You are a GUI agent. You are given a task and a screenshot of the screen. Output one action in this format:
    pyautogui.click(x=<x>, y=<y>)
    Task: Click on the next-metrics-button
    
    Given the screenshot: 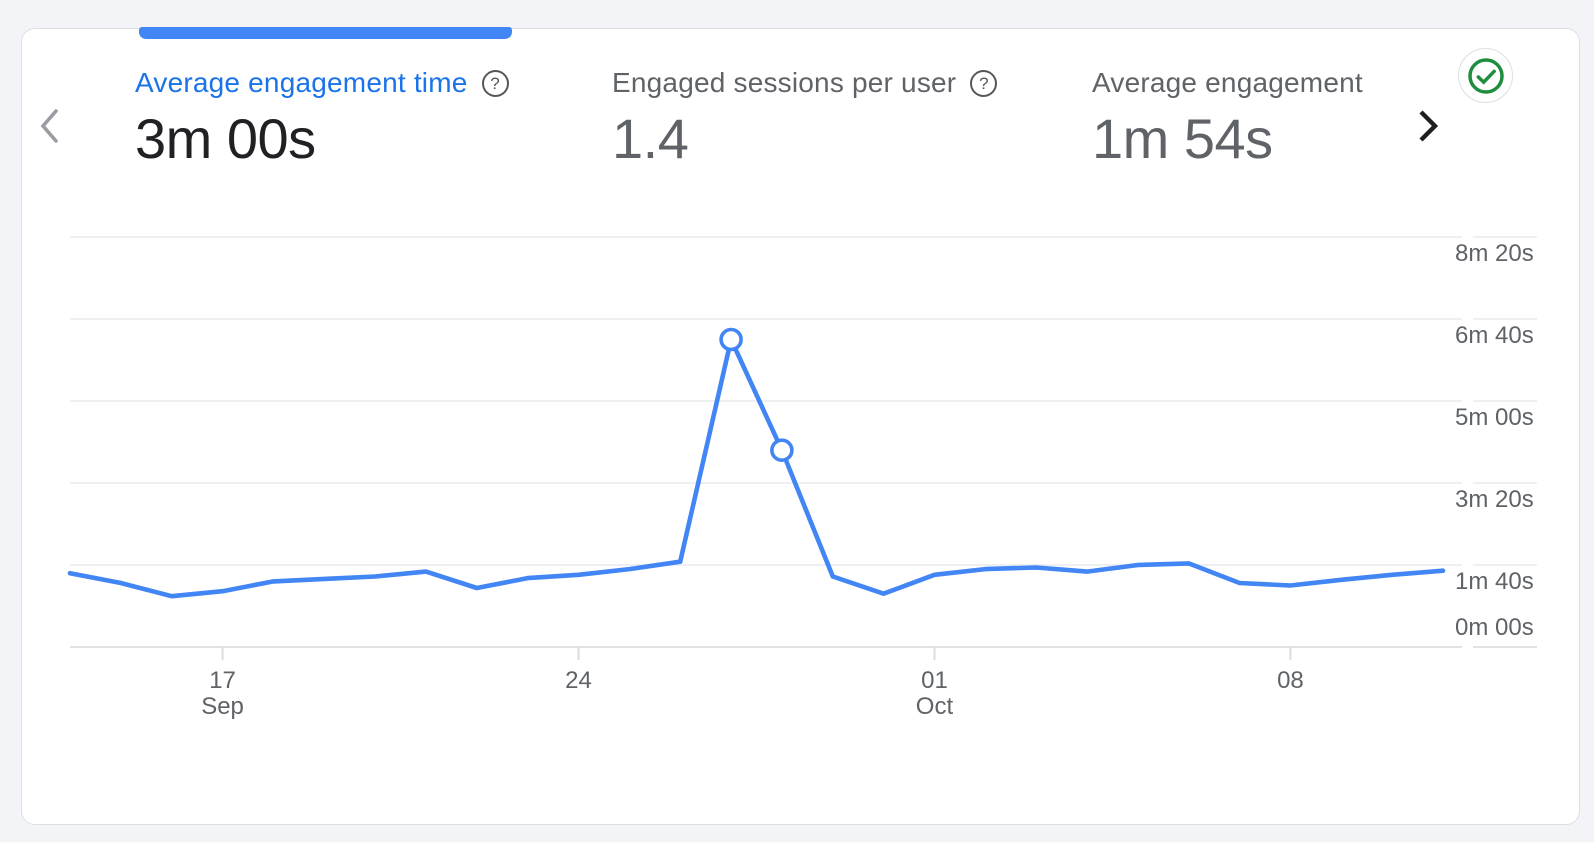 What is the action you would take?
    pyautogui.click(x=1427, y=126)
    